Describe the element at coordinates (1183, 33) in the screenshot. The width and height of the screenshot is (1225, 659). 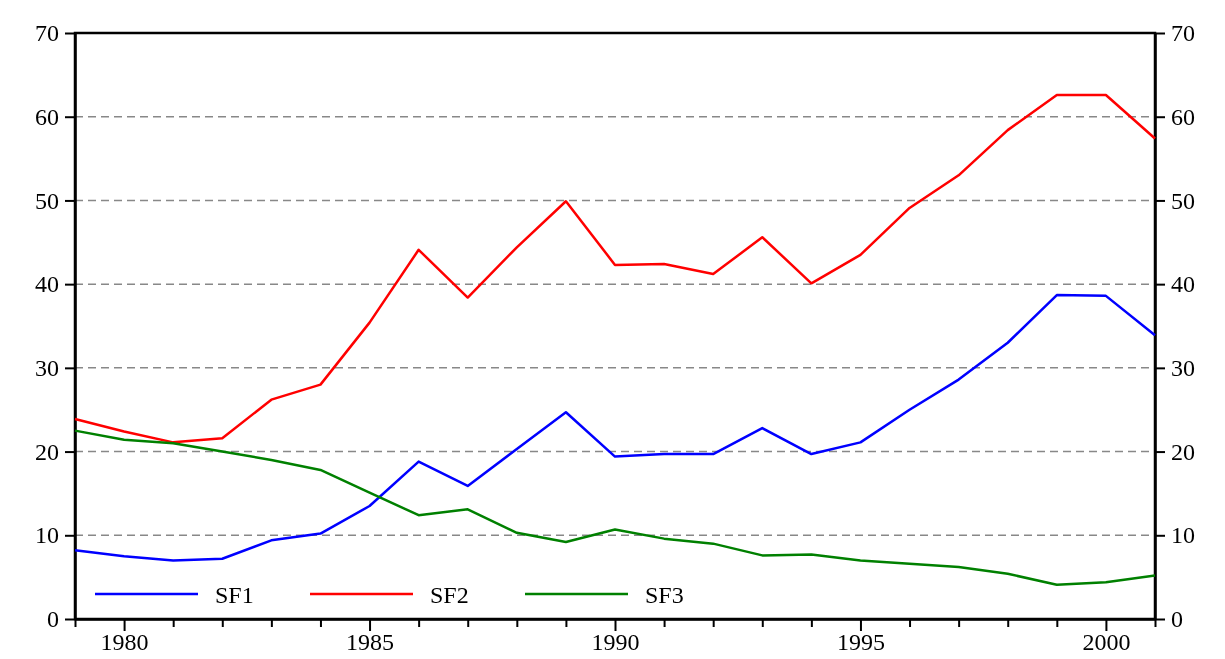
I see `y2-tick-label: 70` at that location.